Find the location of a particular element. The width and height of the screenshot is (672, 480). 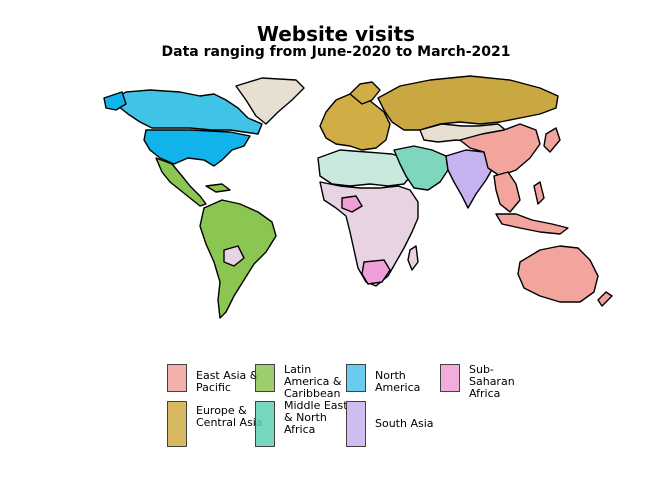

region-greenland is located at coordinates (270, 101).